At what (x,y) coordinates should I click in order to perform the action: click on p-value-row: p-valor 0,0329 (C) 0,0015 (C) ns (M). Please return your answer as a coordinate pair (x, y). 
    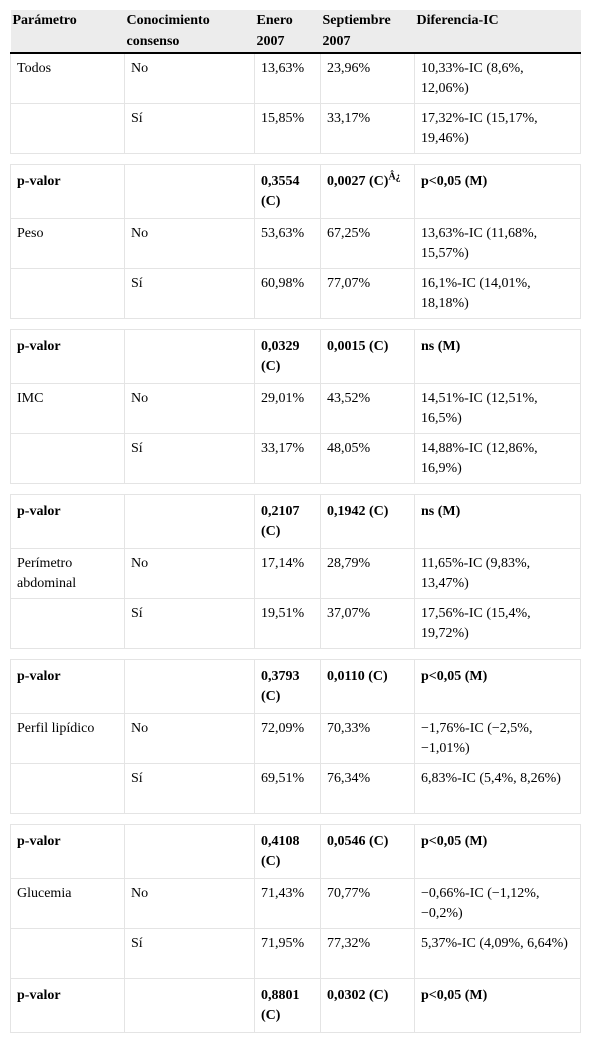
    Looking at the image, I should click on (295, 356).